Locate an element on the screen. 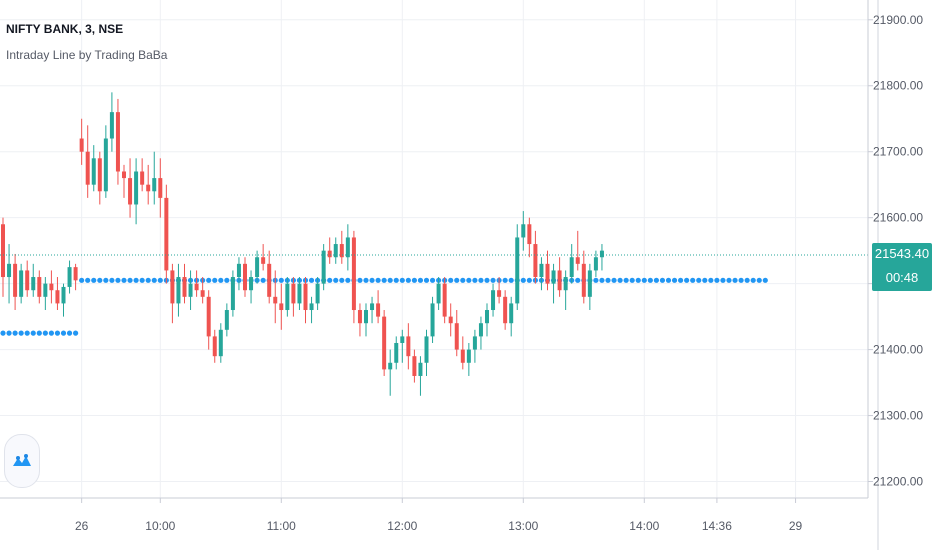 The image size is (932, 550). x-tick-label: 12:00 is located at coordinates (402, 526).